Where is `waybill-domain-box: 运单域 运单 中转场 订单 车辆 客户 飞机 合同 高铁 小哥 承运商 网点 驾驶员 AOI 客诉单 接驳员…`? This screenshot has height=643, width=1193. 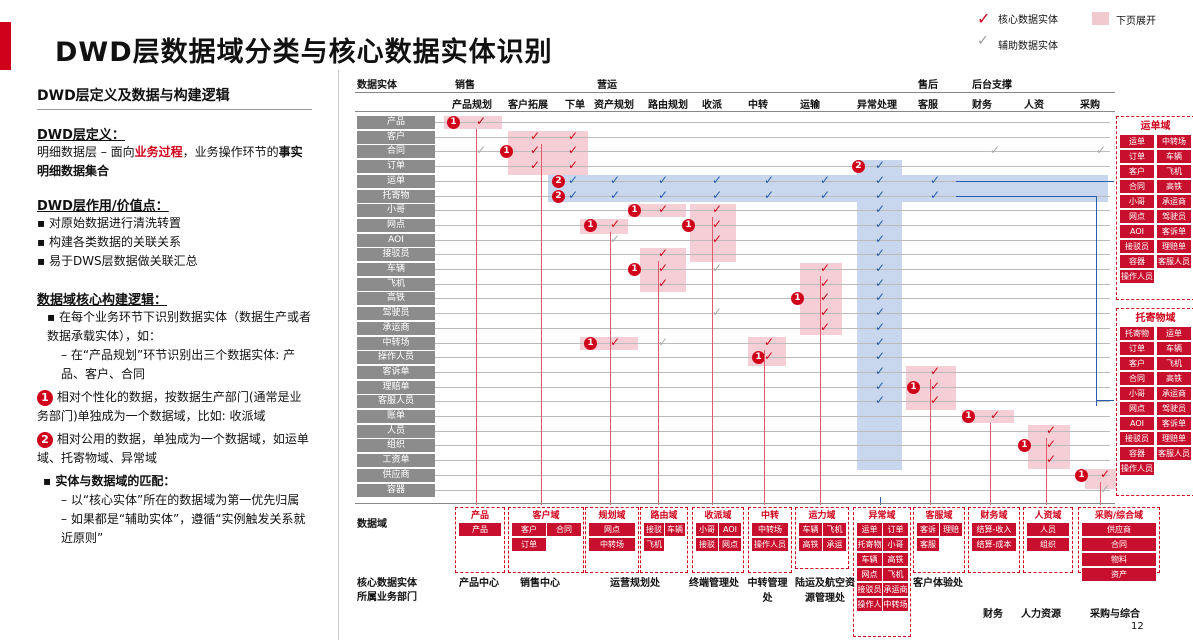
waybill-domain-box: 运单域 运单 中转场 订单 车辆 客户 飞机 合同 高铁 小哥 承运商 网点 驾驶员 AOI 客诉单 接驳员… is located at coordinates (1154, 208).